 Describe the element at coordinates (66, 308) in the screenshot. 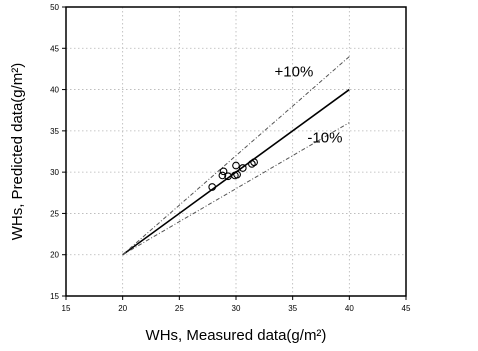

I see `x-tick-label: 15` at that location.